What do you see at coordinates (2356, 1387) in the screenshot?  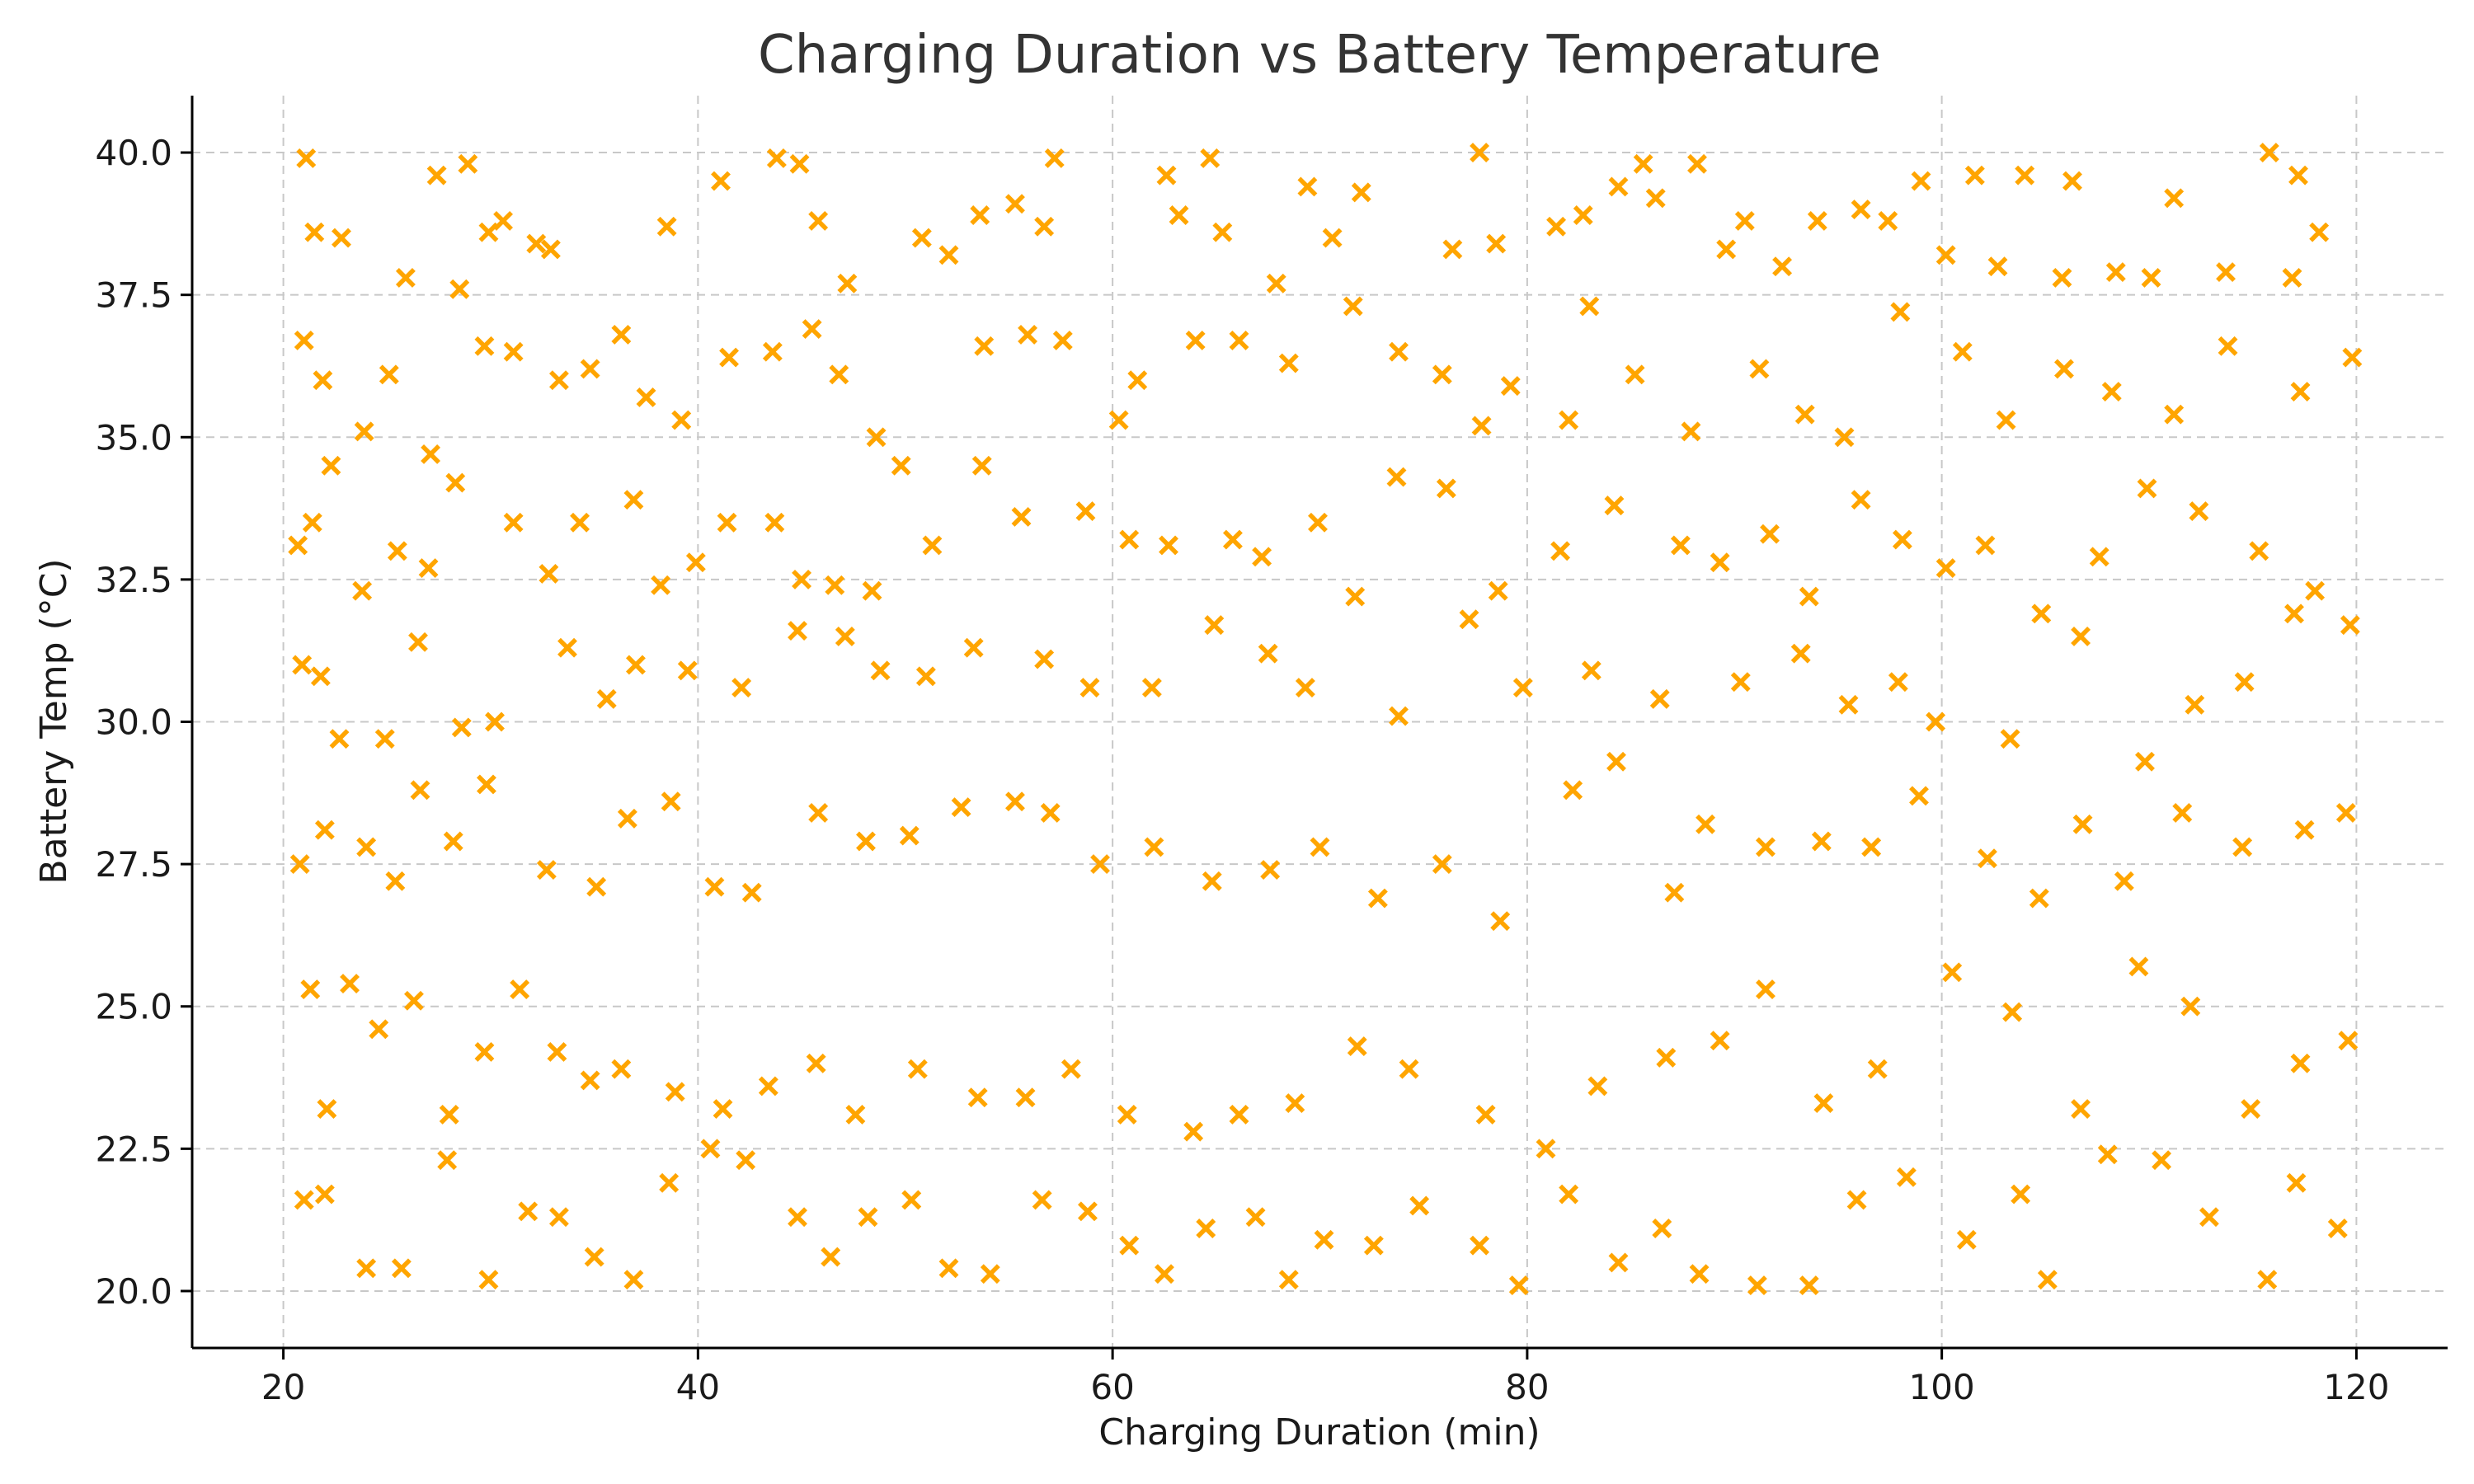 I see `x-tick-label: 120` at bounding box center [2356, 1387].